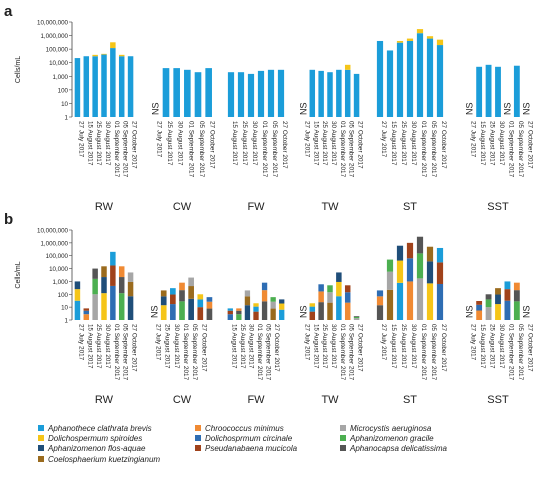  I want to click on panel-a-ytick-label: 100, so click(63, 90).